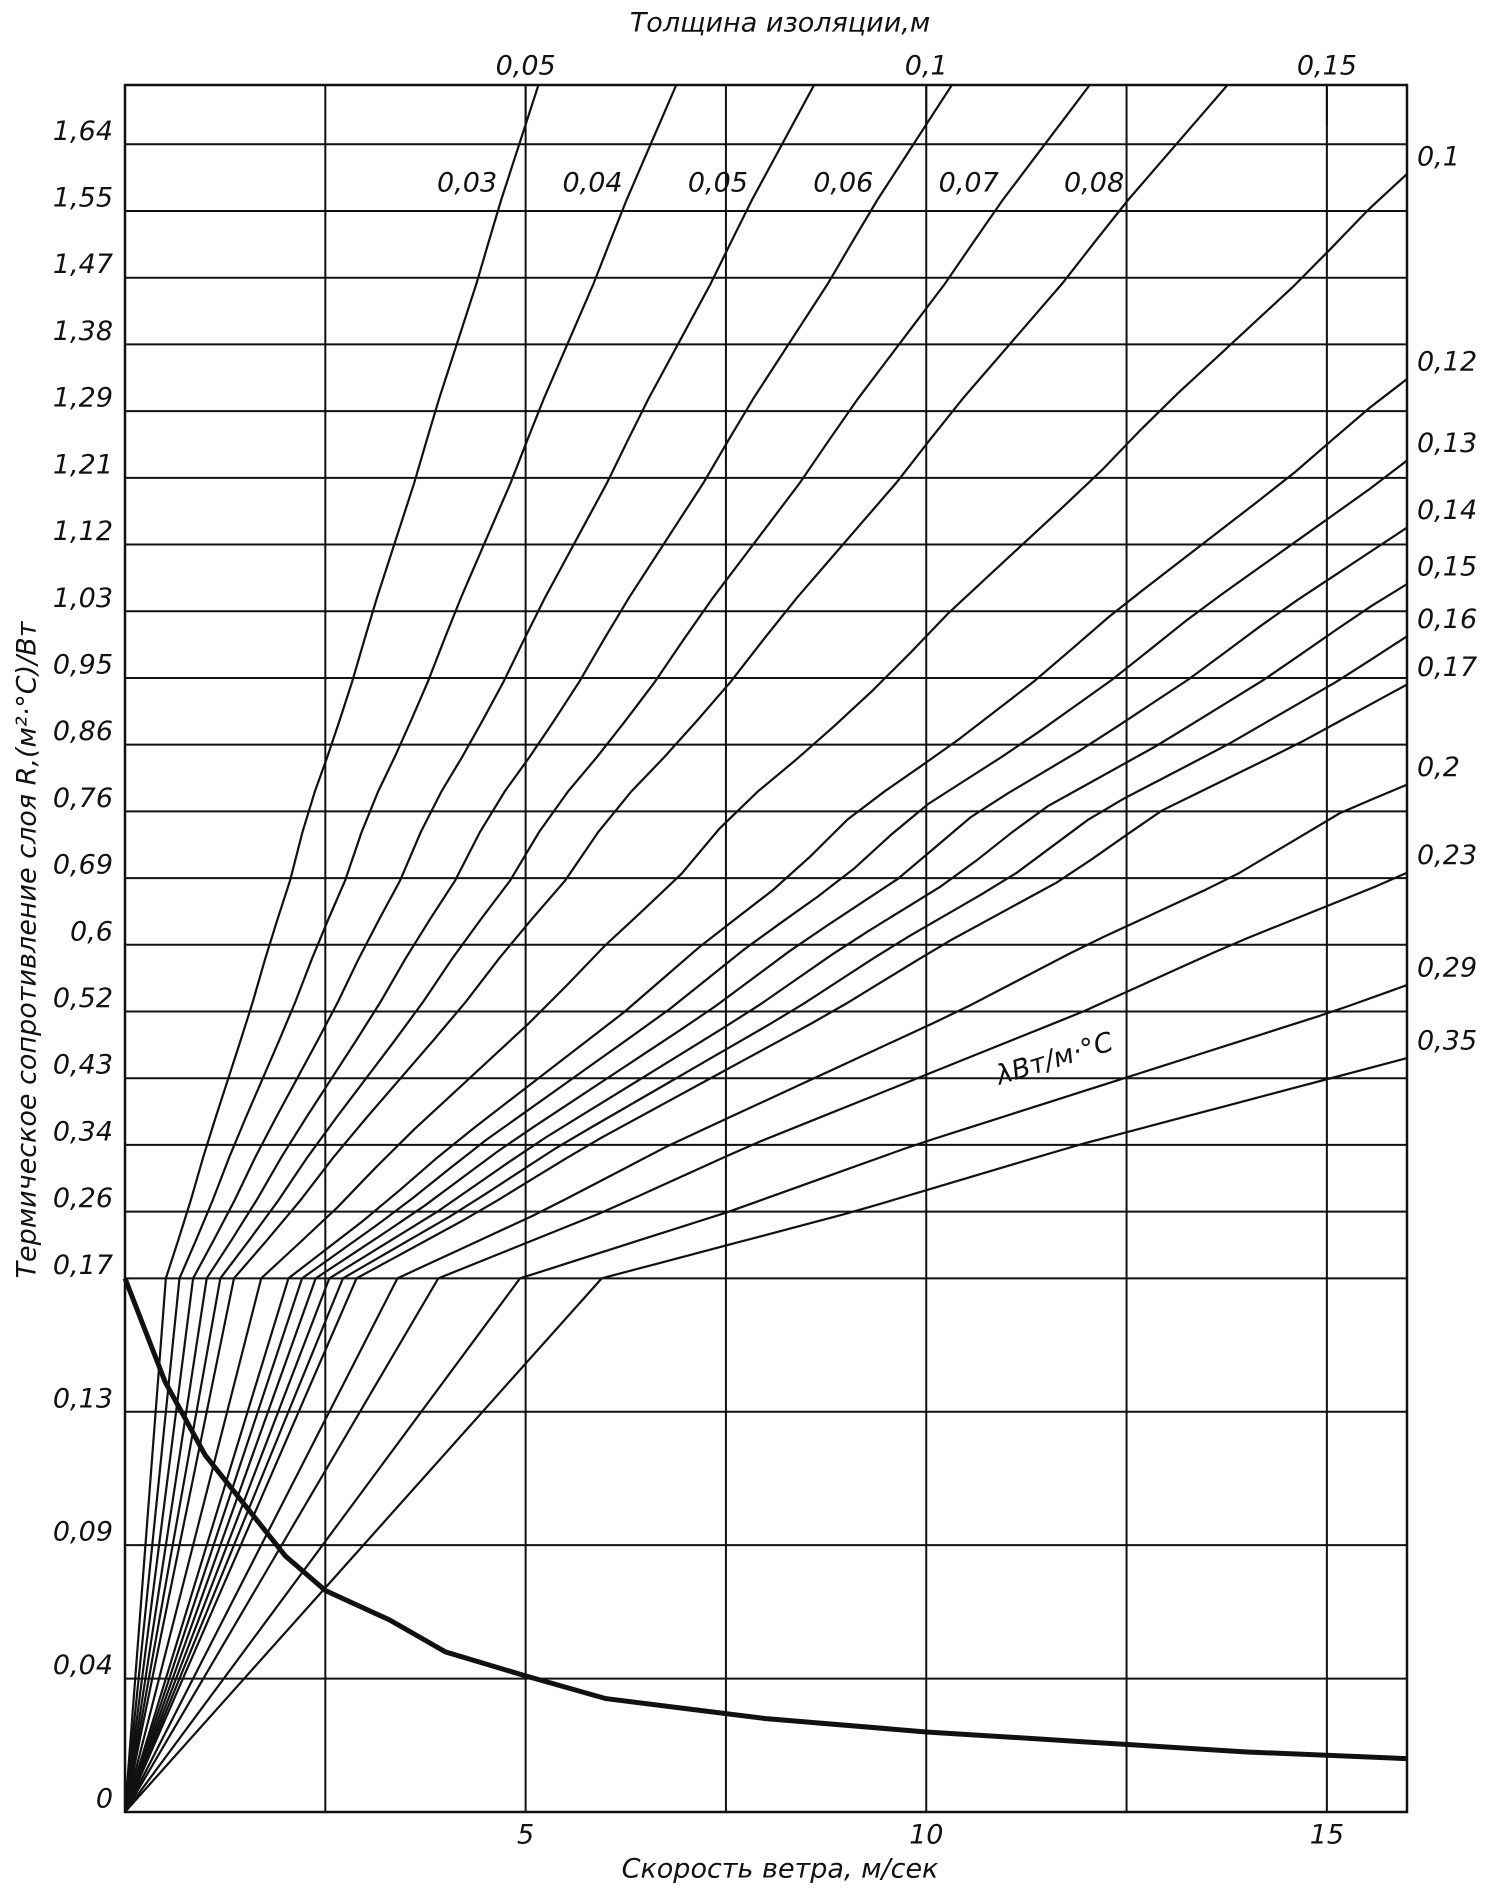 Image resolution: width=1498 pixels, height=1893 pixels. I want to click on x2-tick-label: 0,05, so click(526, 66).